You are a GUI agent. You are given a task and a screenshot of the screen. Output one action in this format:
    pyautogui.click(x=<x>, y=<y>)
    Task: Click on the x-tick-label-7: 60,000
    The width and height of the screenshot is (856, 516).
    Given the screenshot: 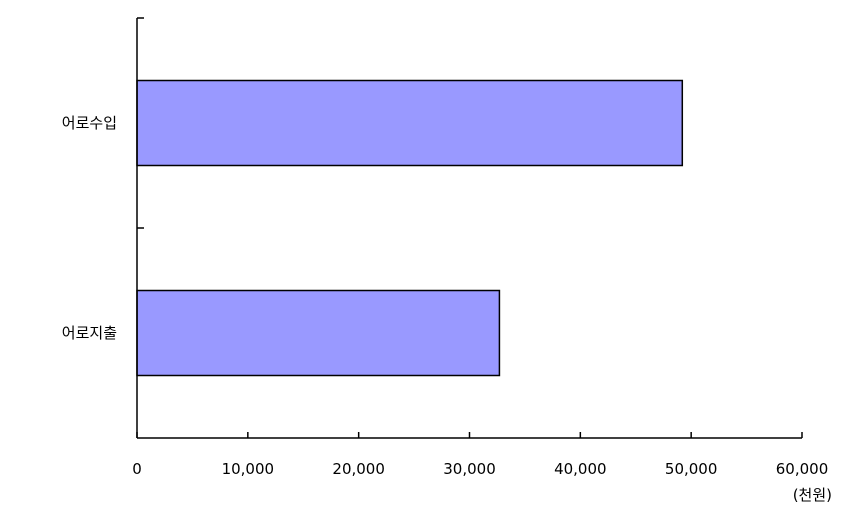 What is the action you would take?
    pyautogui.click(x=802, y=469)
    